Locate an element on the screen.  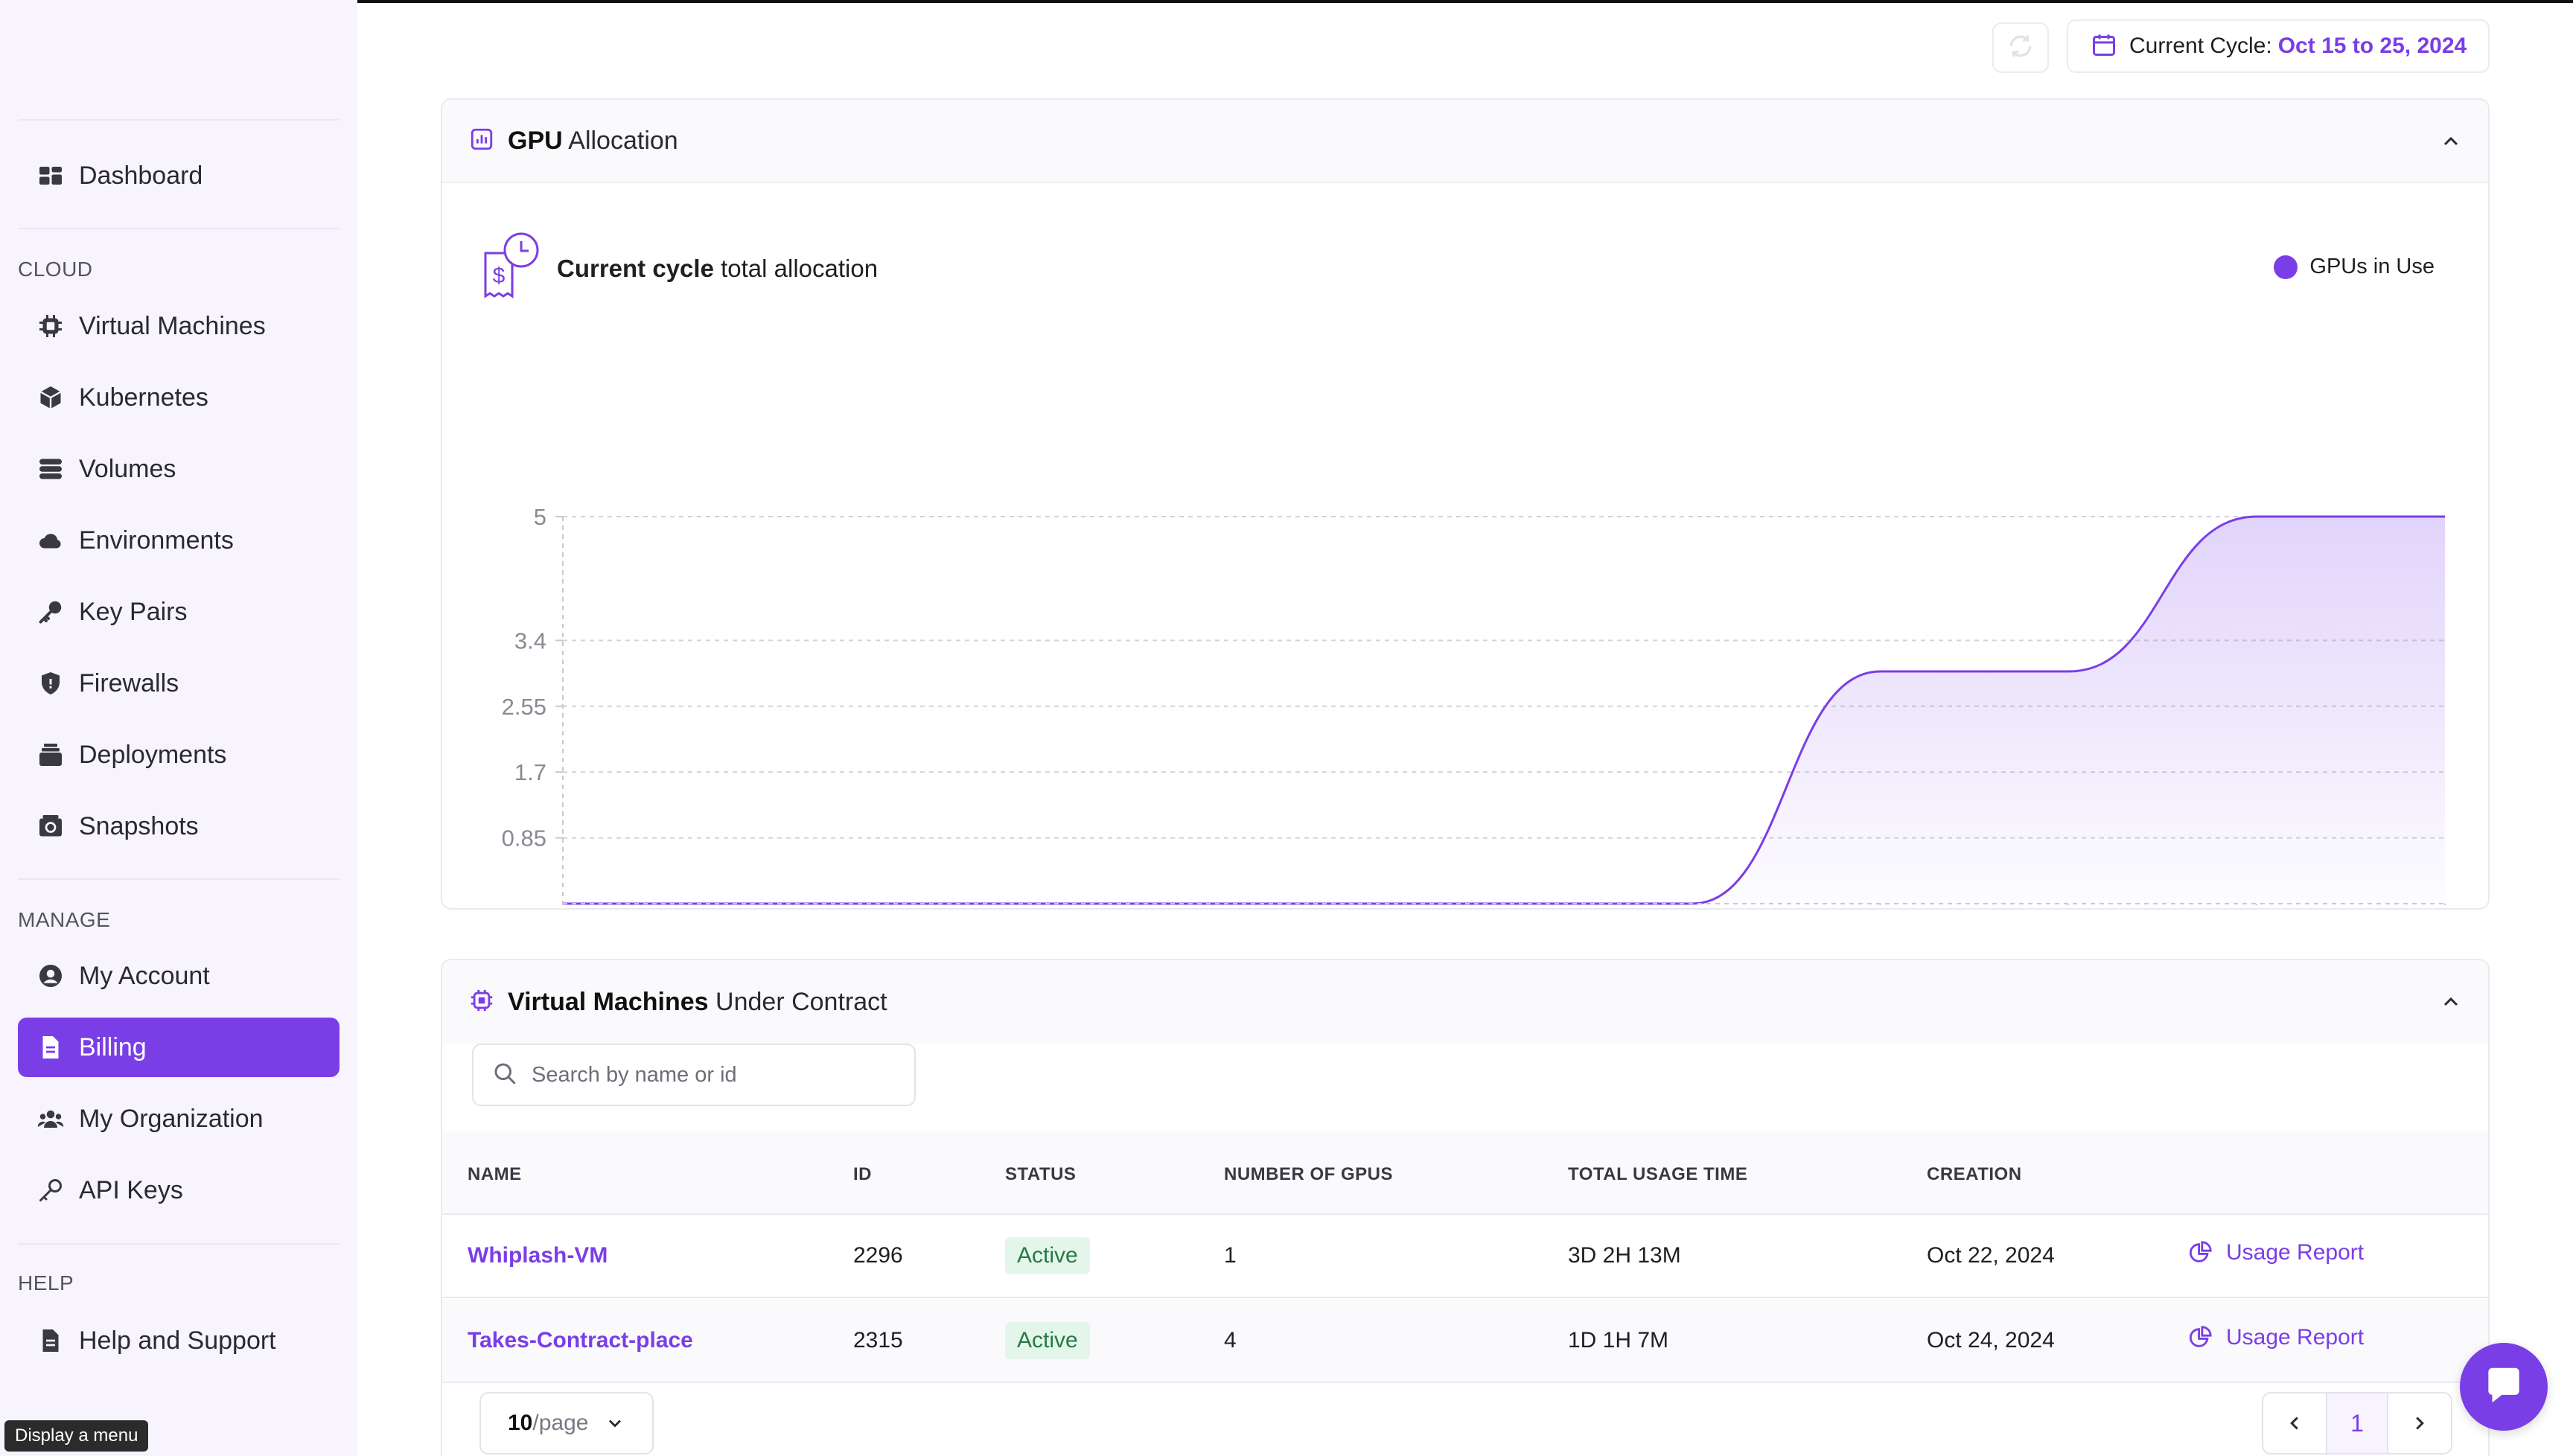
vm-creation-date: Oct 24, 2024 is located at coordinates (1991, 1340).